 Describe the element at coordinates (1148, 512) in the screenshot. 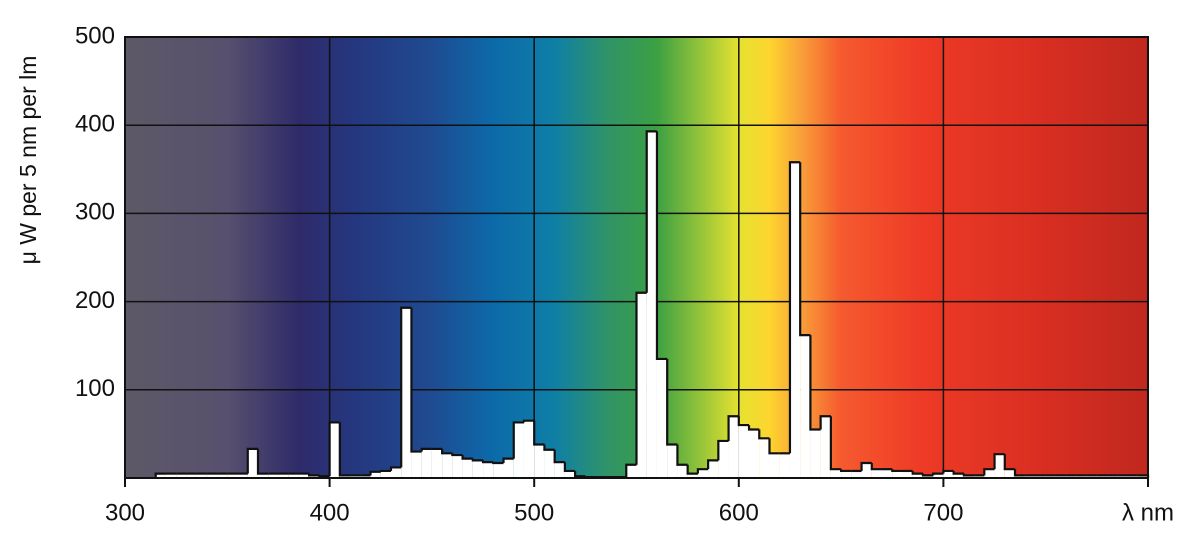

I see `x-tick-label: λ nm` at that location.